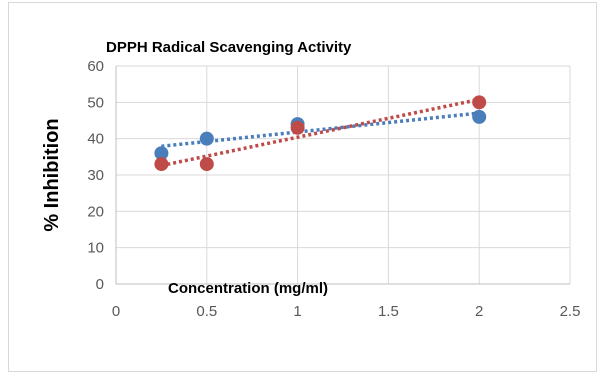 The height and width of the screenshot is (377, 597). What do you see at coordinates (100, 284) in the screenshot?
I see `y-tick-label: 0` at bounding box center [100, 284].